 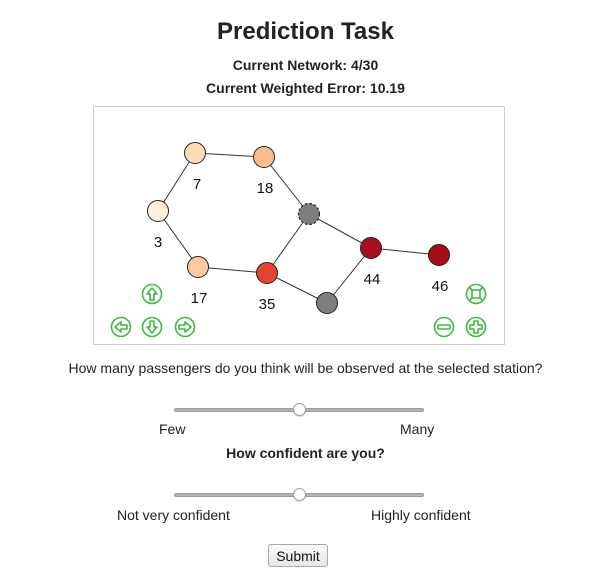 What do you see at coordinates (172, 429) in the screenshot?
I see `slider-min-label: Few` at bounding box center [172, 429].